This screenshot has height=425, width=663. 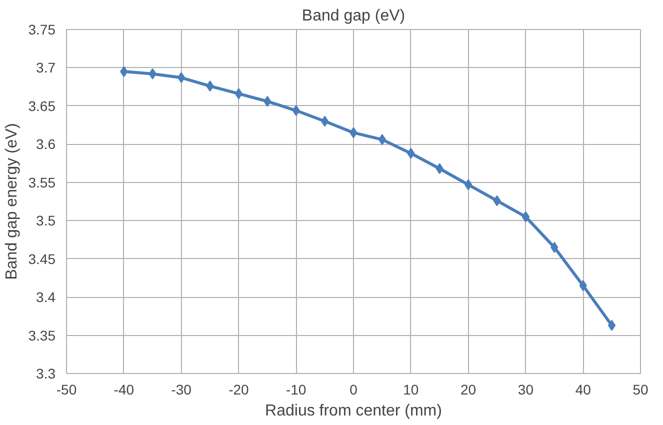 What do you see at coordinates (46, 297) in the screenshot?
I see `y-tick-label: 3.4` at bounding box center [46, 297].